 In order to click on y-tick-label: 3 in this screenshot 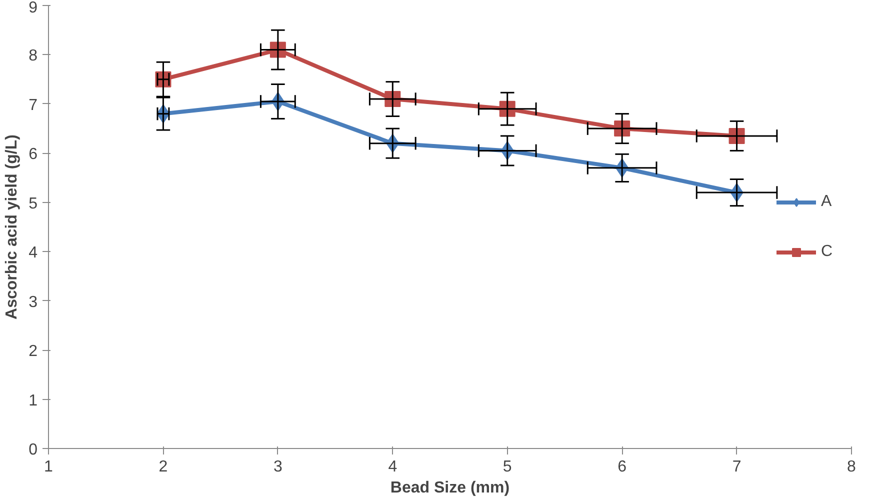, I will do `click(33, 302)`.